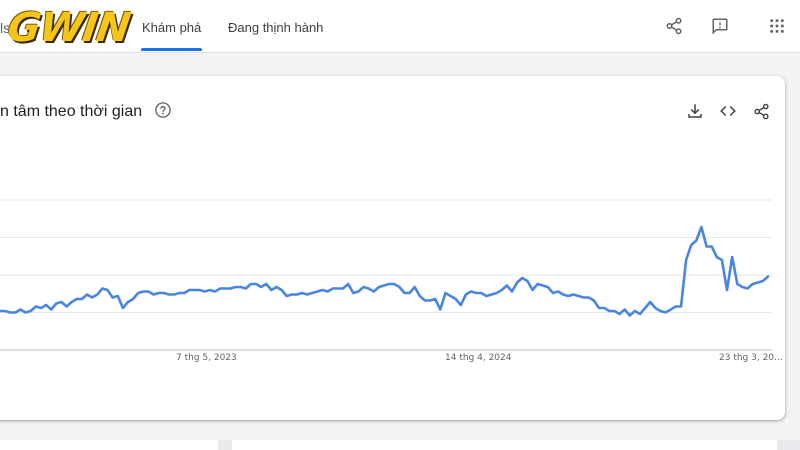 The image size is (800, 450). What do you see at coordinates (674, 26) in the screenshot?
I see `share-icon` at bounding box center [674, 26].